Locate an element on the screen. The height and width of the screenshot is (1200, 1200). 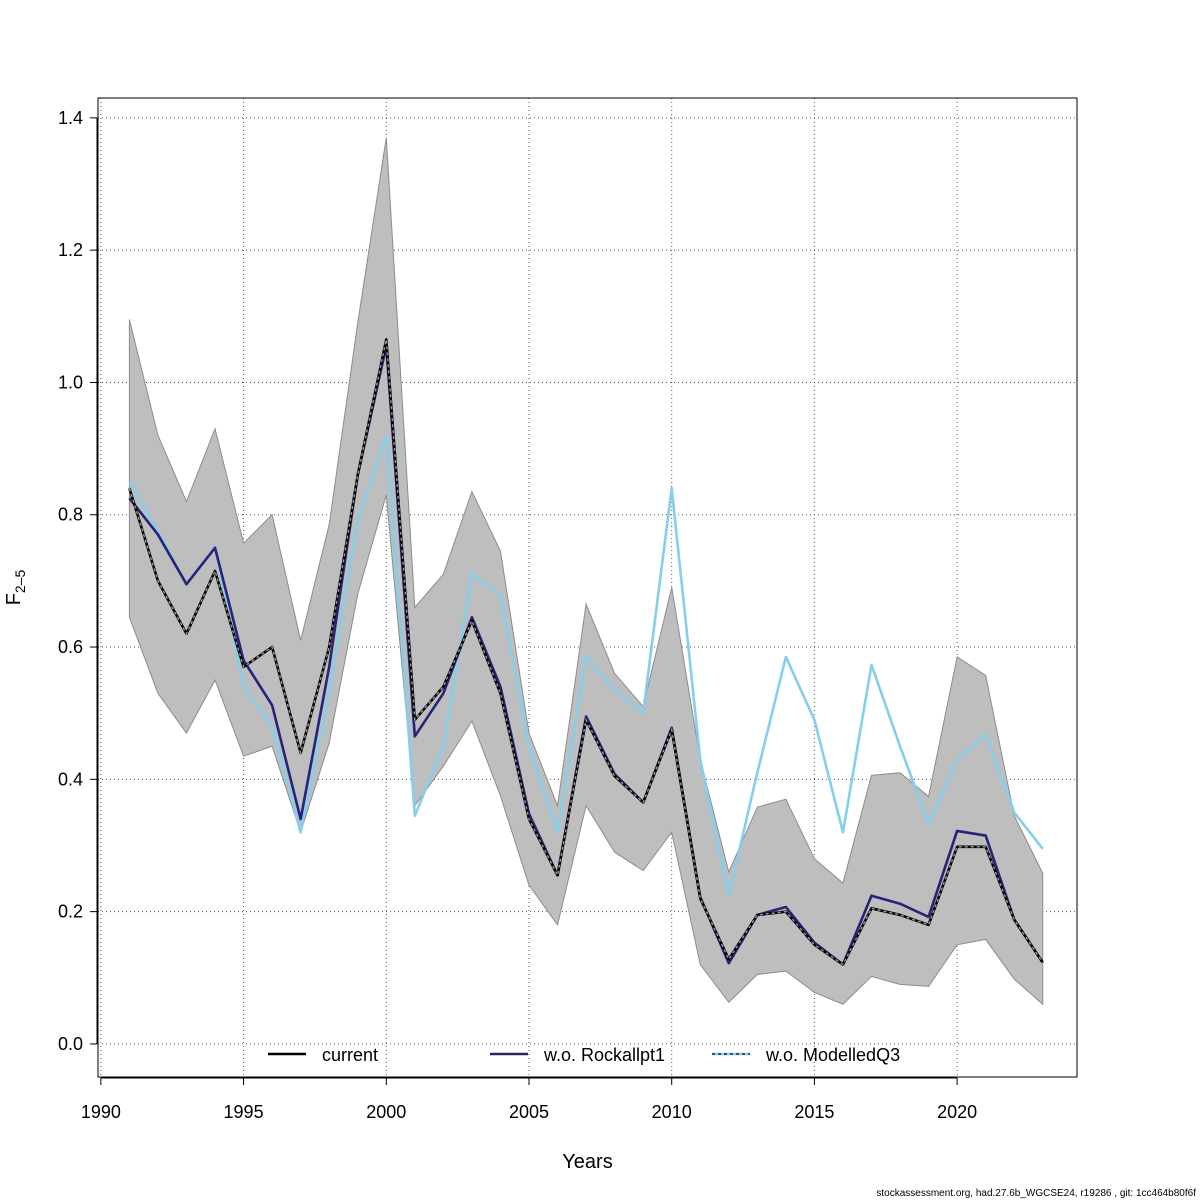
legend: current w.o. Rockallpt1 w.o. ModelledQ3 is located at coordinates (584, 1055).